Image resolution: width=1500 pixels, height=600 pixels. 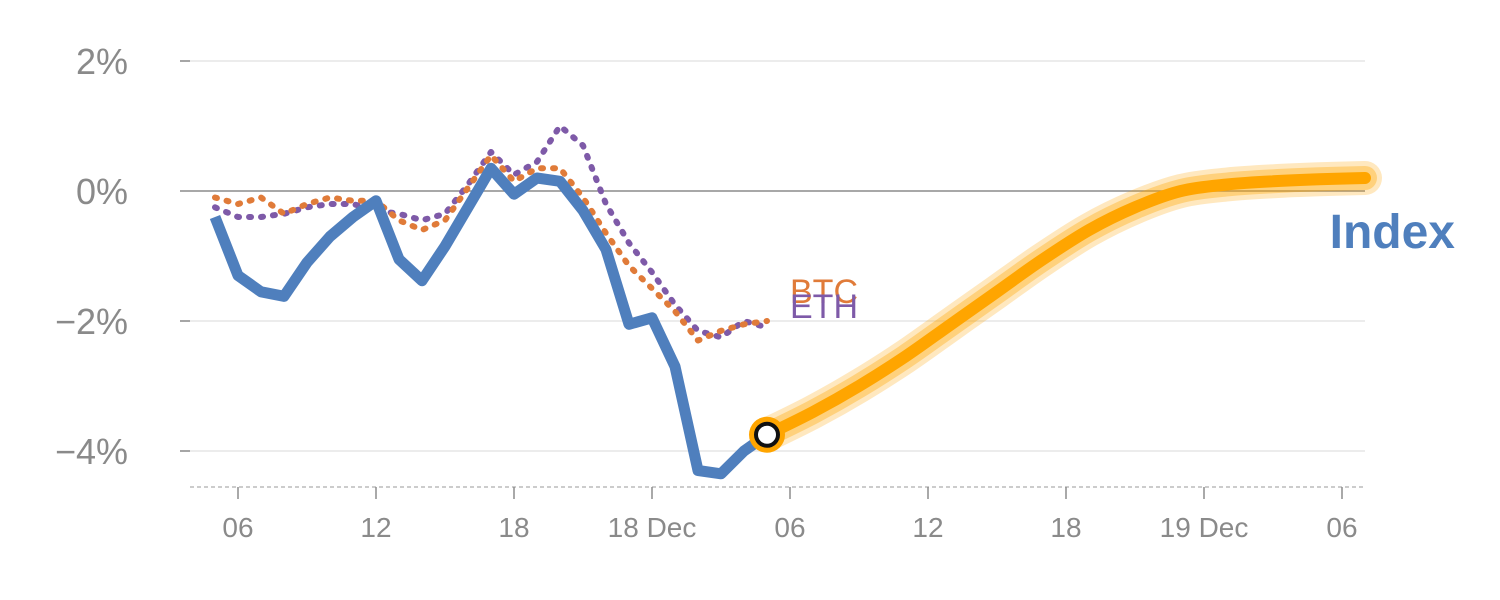 What do you see at coordinates (91, 321) in the screenshot?
I see `y-tick-label: −2%` at bounding box center [91, 321].